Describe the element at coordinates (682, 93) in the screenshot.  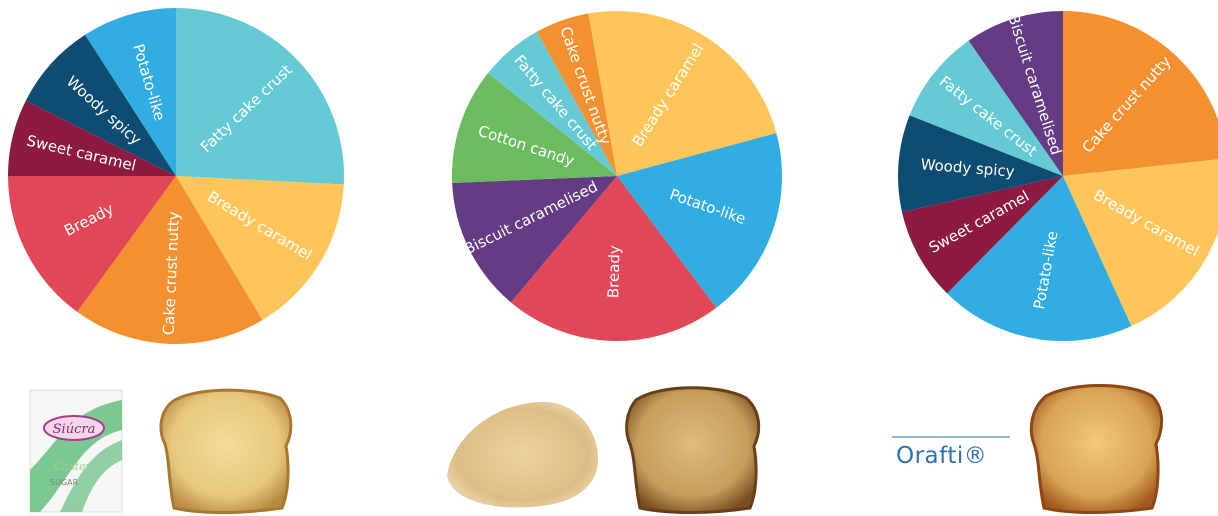
I see `pie2-slice-bready-caramel` at that location.